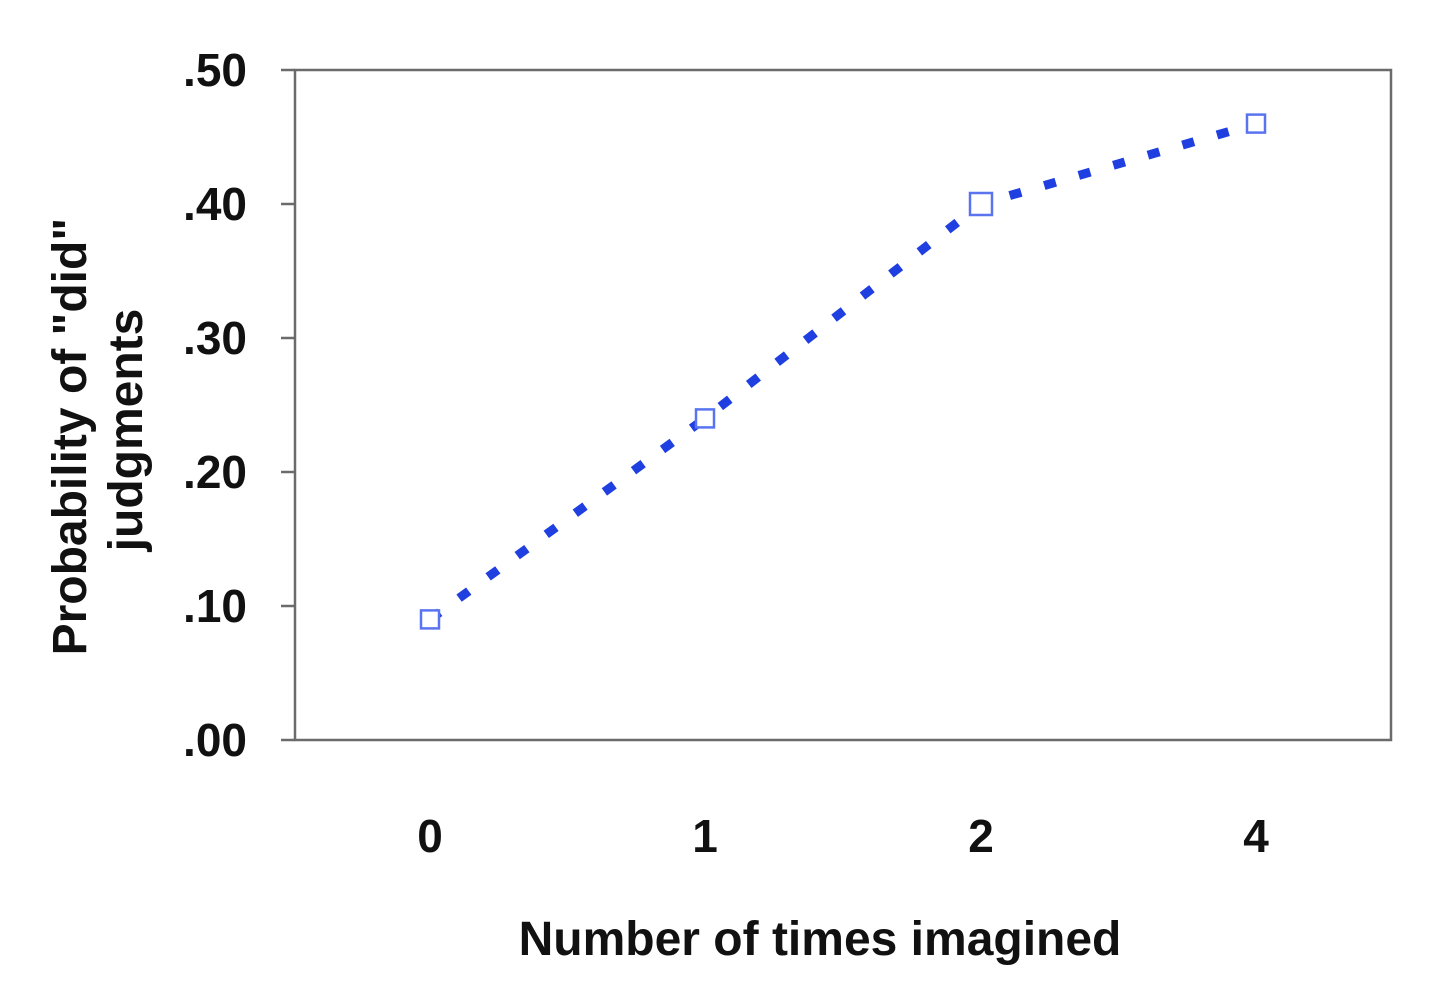 Image resolution: width=1440 pixels, height=1008 pixels. Describe the element at coordinates (215, 740) in the screenshot. I see `y-tick-label: .00` at that location.